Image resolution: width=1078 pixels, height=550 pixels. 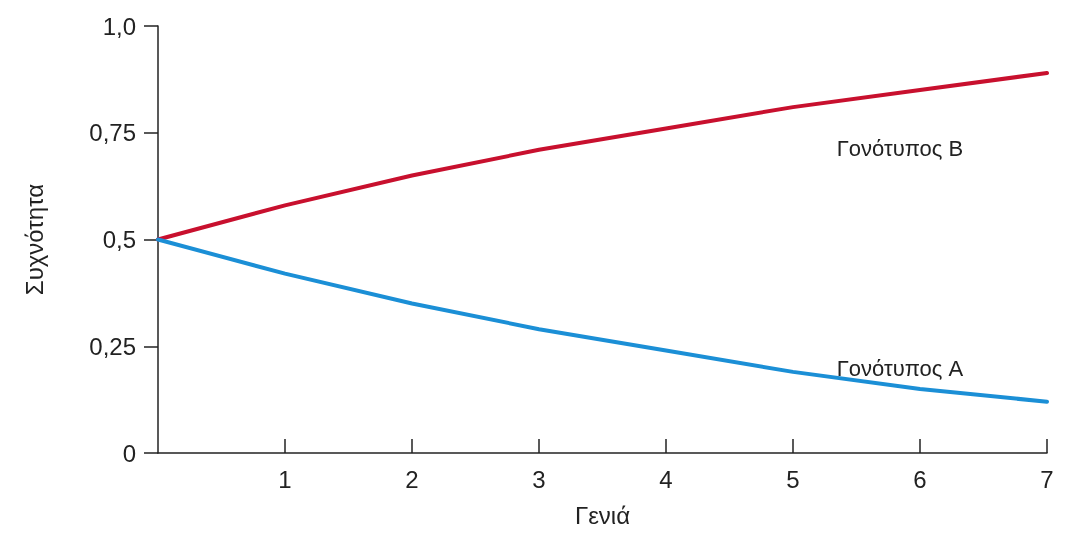 I want to click on x-tick-label: 1, so click(x=285, y=479).